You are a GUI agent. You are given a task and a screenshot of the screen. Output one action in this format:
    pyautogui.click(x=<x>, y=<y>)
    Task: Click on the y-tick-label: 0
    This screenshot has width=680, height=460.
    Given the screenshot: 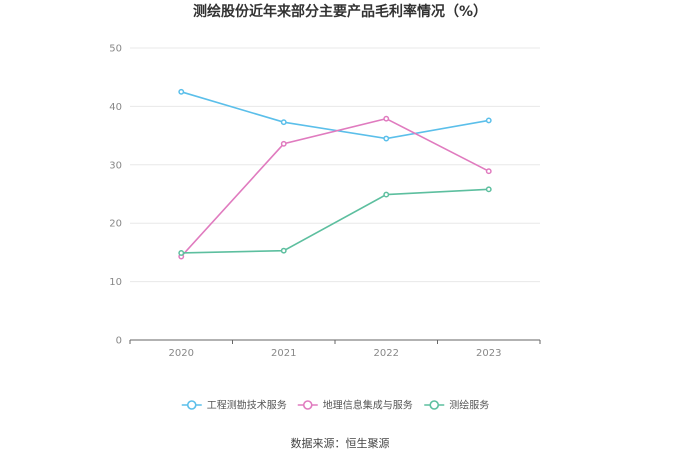 What is the action you would take?
    pyautogui.click(x=119, y=341)
    